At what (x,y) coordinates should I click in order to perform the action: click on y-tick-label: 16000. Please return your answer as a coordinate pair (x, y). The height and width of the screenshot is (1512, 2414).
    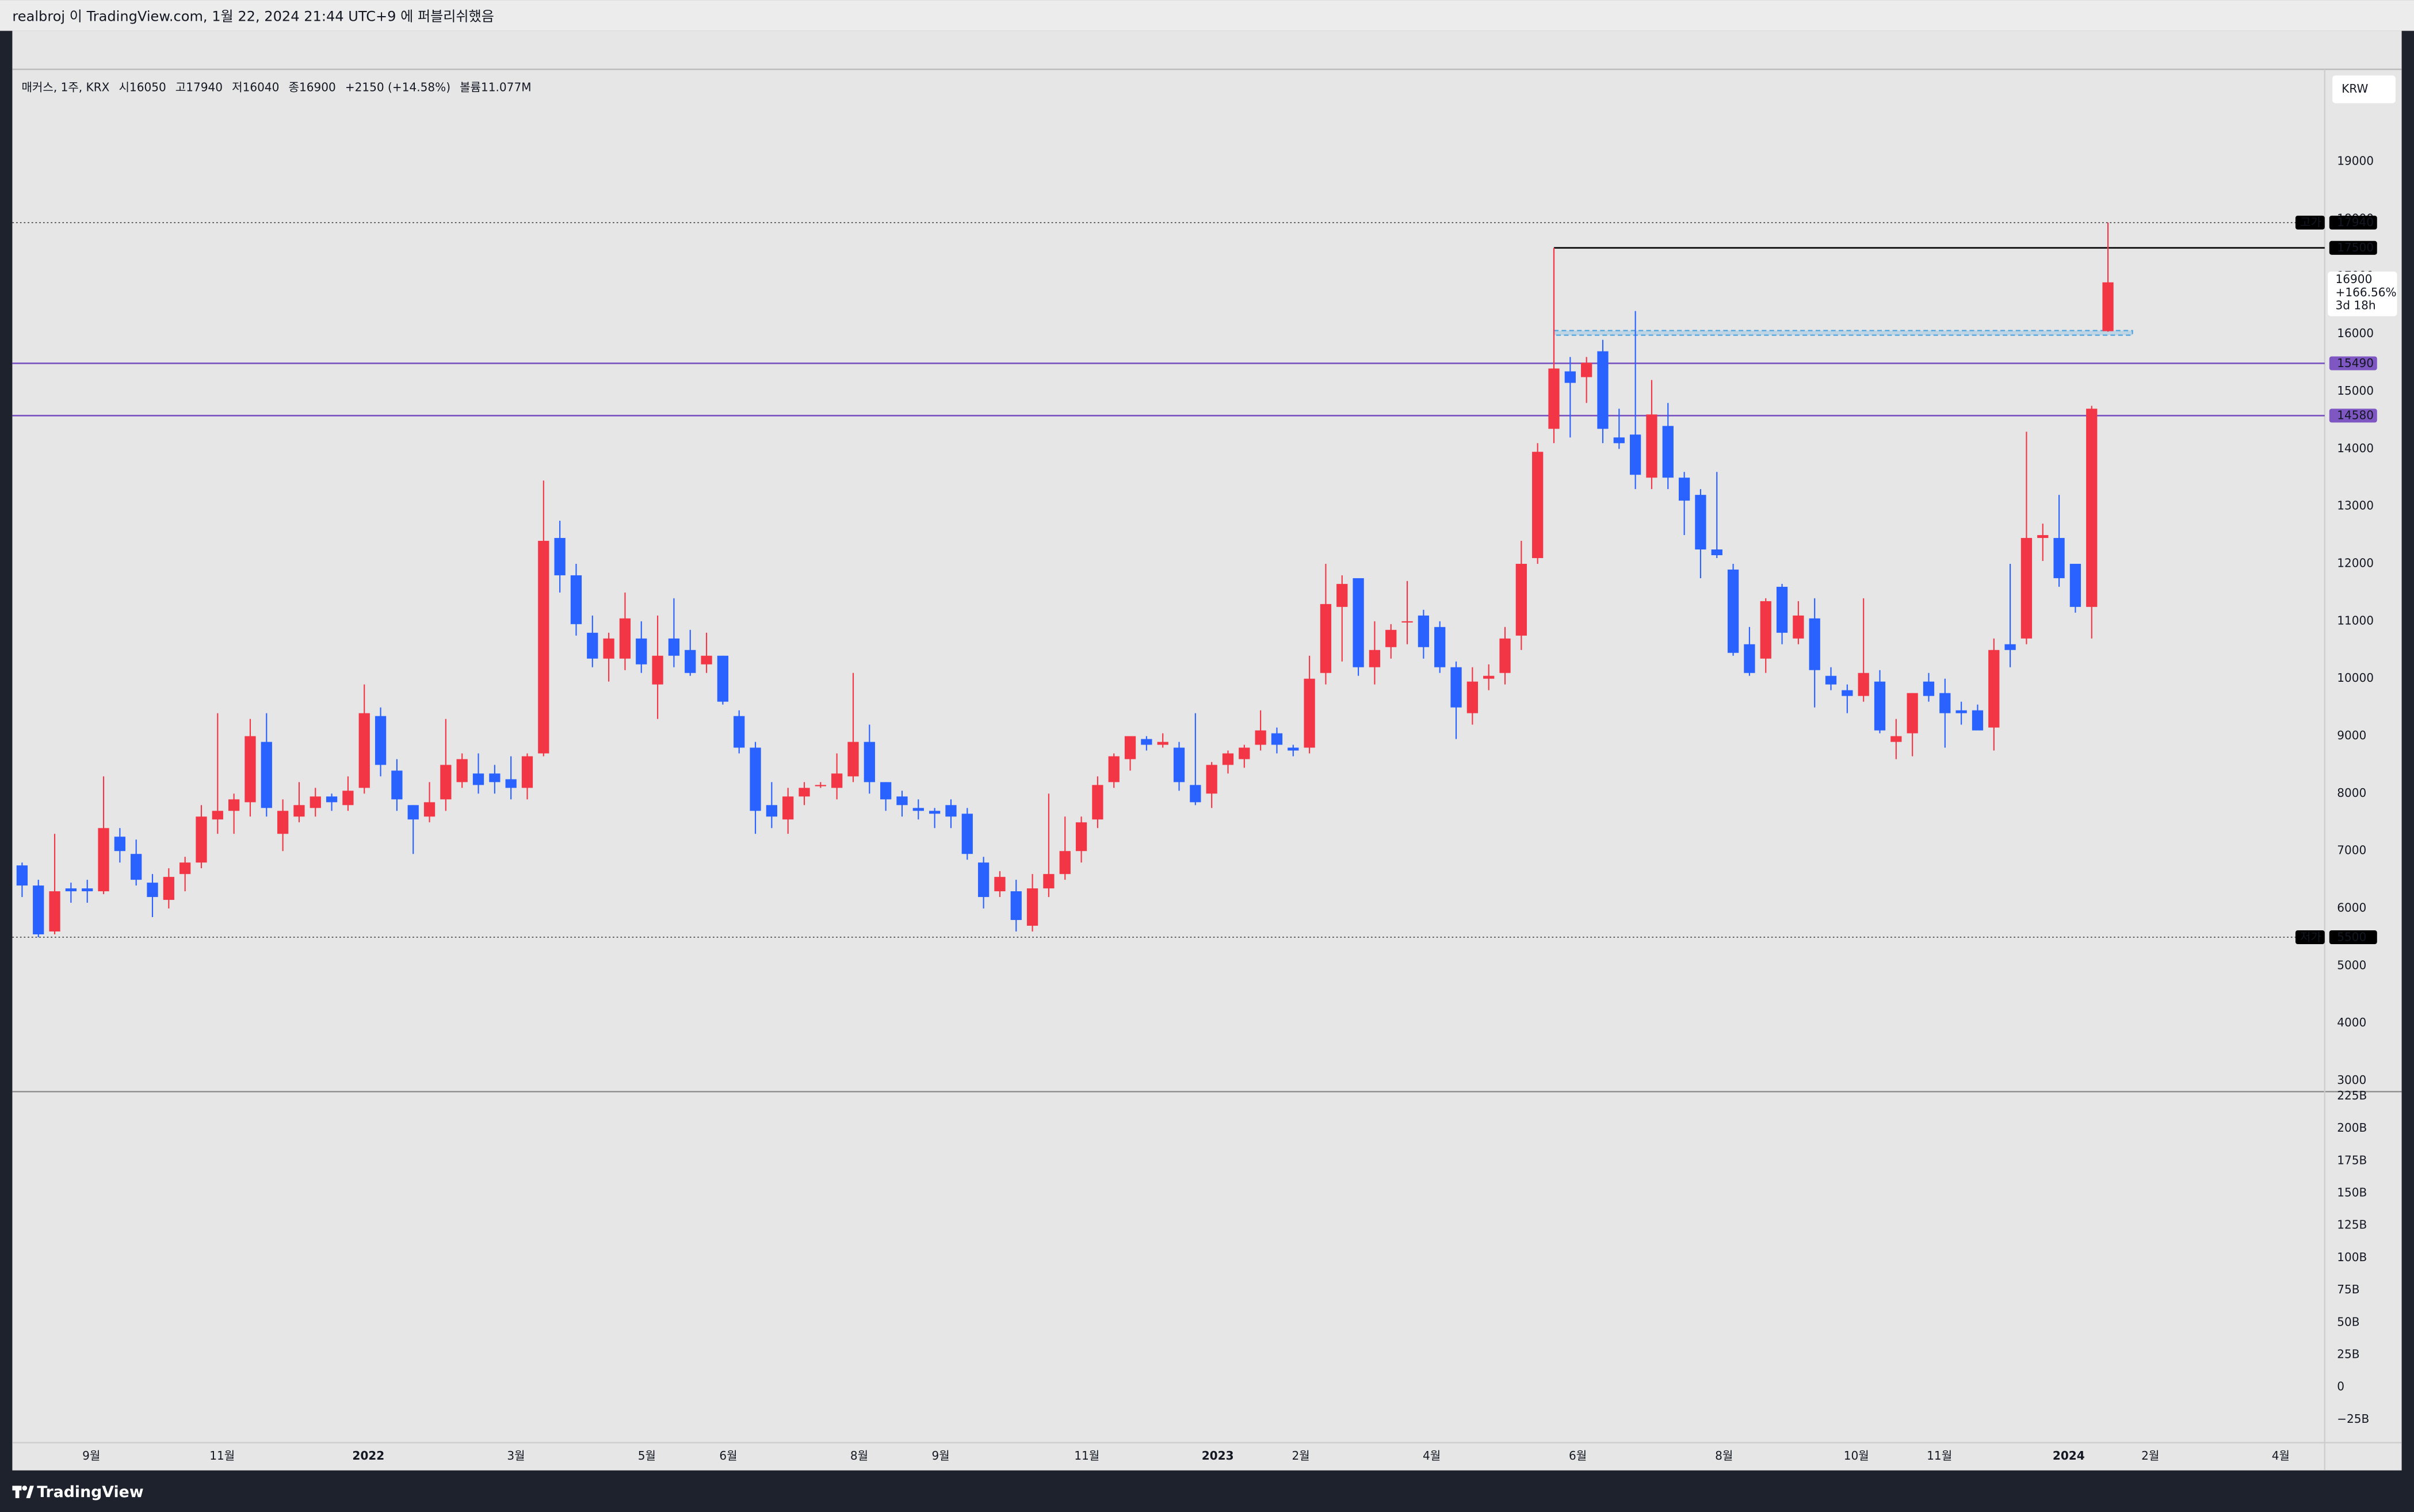
    Looking at the image, I should click on (2355, 333).